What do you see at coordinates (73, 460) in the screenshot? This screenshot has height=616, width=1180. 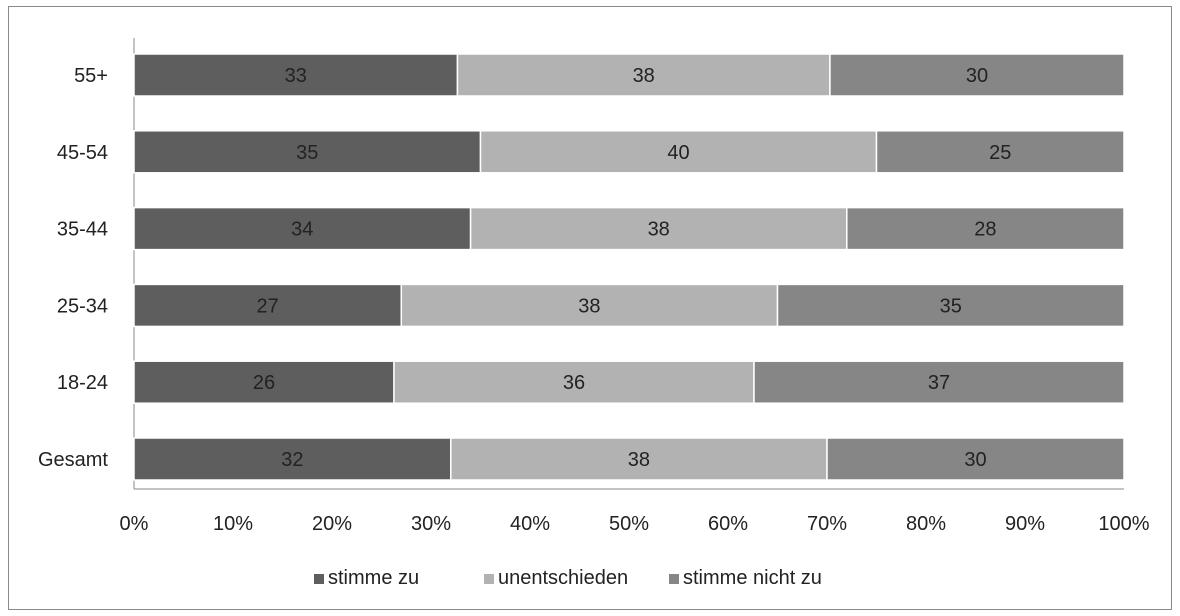 I see `category-label: Gesamt` at bounding box center [73, 460].